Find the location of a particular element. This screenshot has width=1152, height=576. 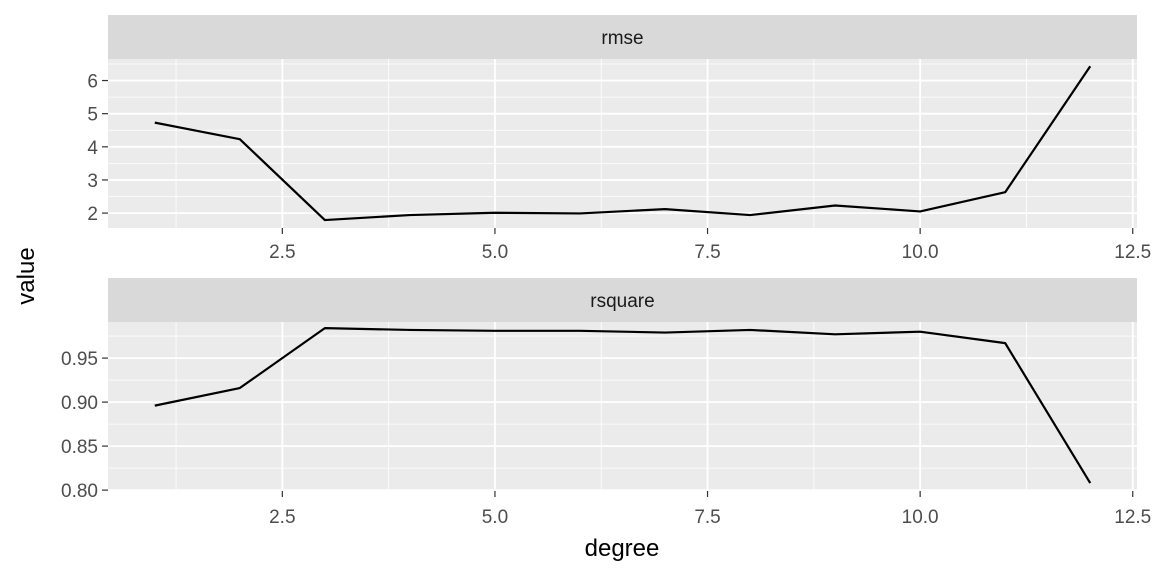

y-tick-label: 6 is located at coordinates (92, 82).